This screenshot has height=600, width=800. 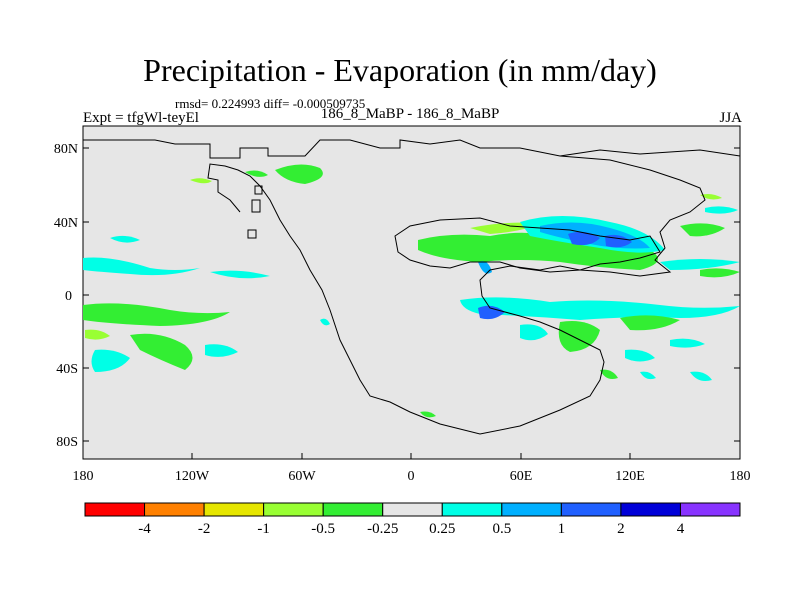 I want to click on lon-label-180e: 180, so click(x=740, y=476).